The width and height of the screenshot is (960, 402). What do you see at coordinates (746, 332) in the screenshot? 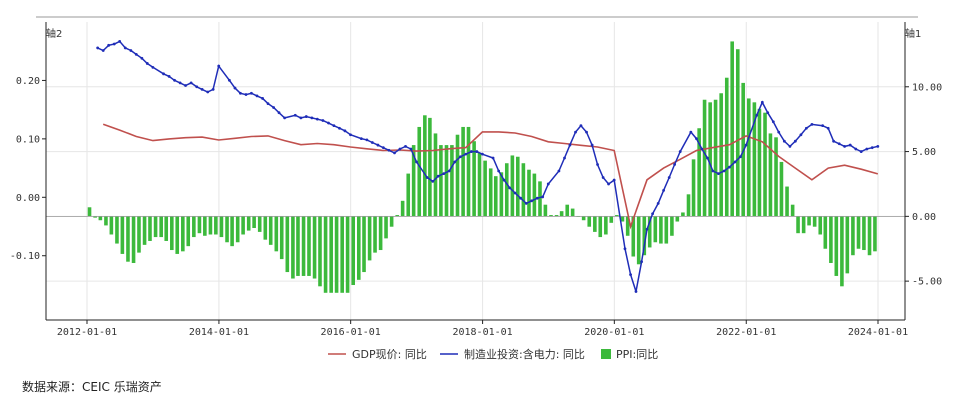
I see `x-tick-label: 2022-01-01` at bounding box center [746, 332].